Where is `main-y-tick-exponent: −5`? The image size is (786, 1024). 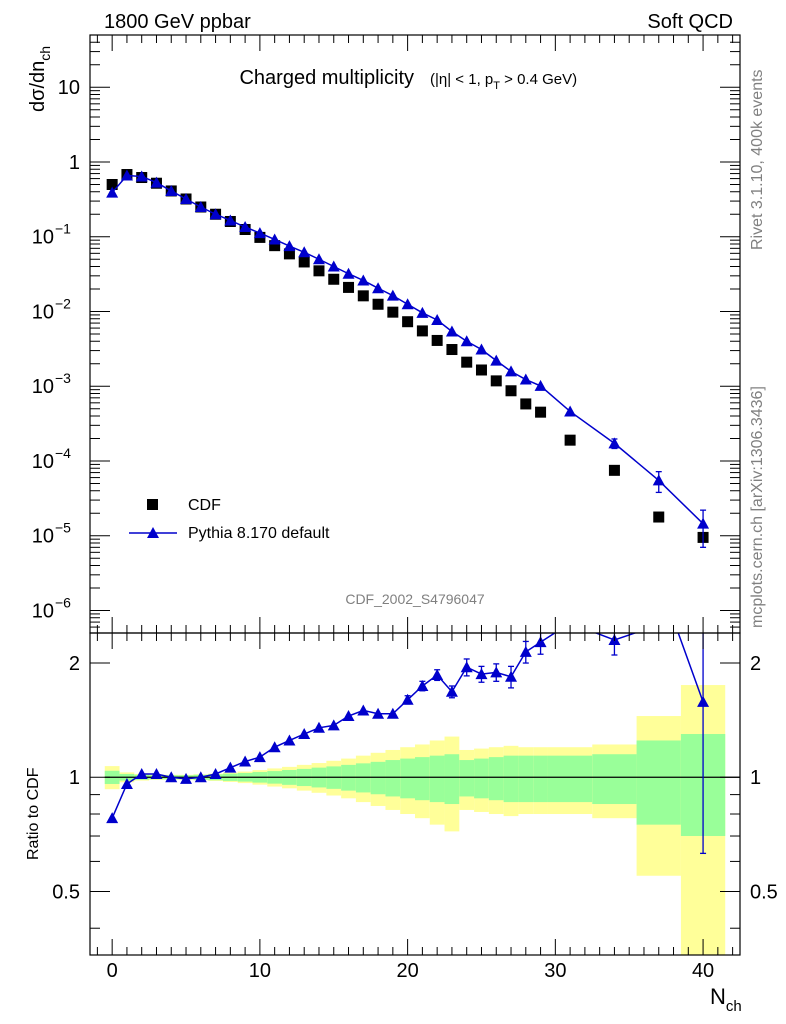
main-y-tick-exponent: −5 is located at coordinates (63, 528).